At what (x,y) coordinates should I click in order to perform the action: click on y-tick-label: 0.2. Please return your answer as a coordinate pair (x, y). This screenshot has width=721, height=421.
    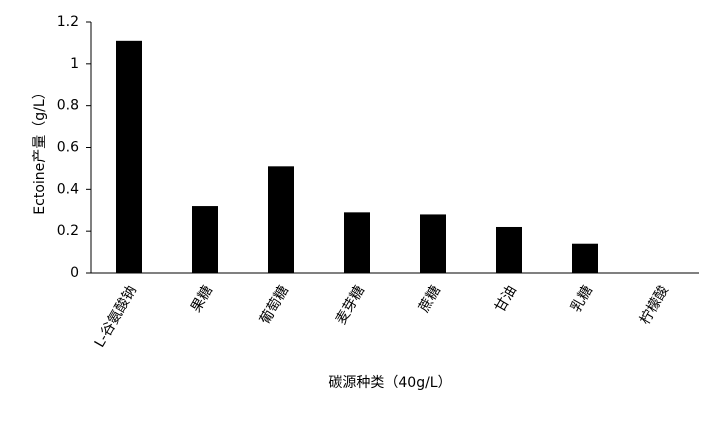
    Looking at the image, I should click on (68, 231).